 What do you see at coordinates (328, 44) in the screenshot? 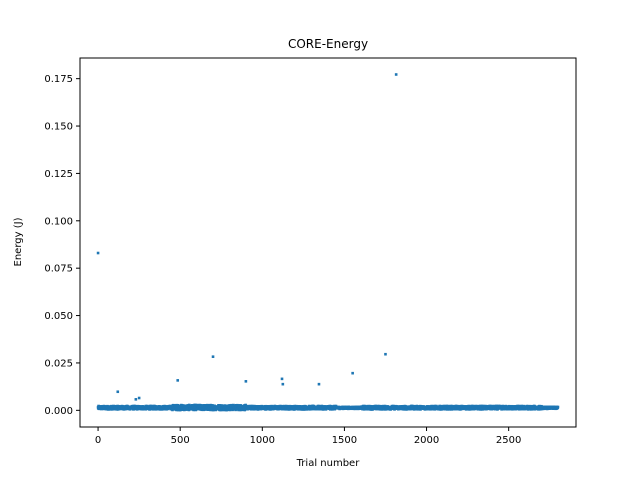
I see `chart-title: CORE-Energy` at bounding box center [328, 44].